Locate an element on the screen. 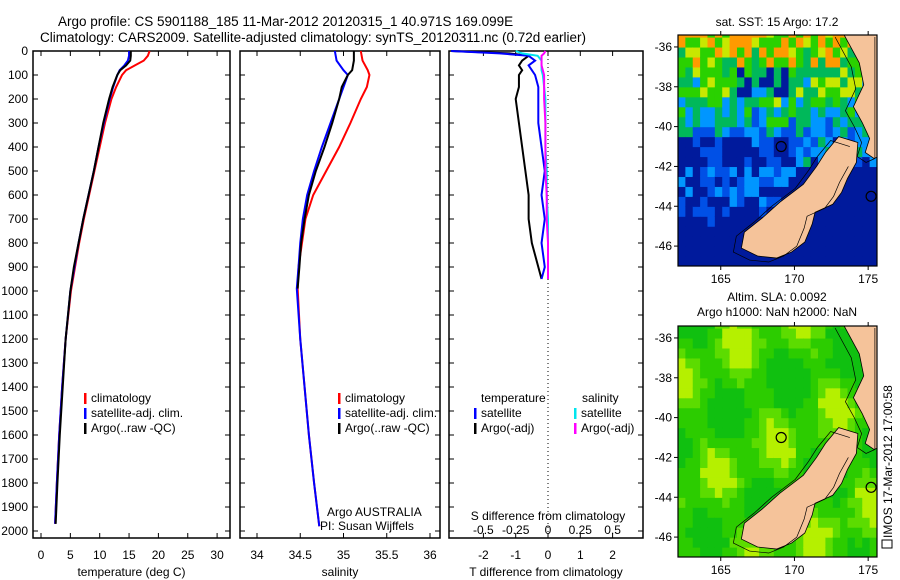  map-title: Altim. SLA: 0.0092 is located at coordinates (777, 297).